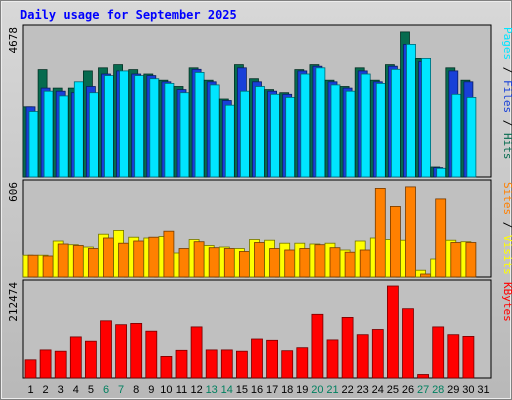 The image size is (512, 400). I want to click on legend-entry: KBytes, so click(506, 302).